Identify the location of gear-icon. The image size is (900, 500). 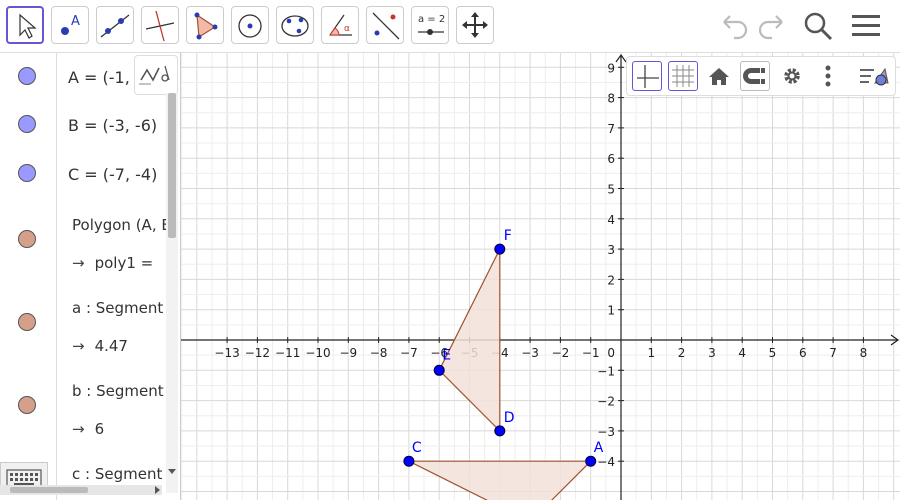
(792, 76).